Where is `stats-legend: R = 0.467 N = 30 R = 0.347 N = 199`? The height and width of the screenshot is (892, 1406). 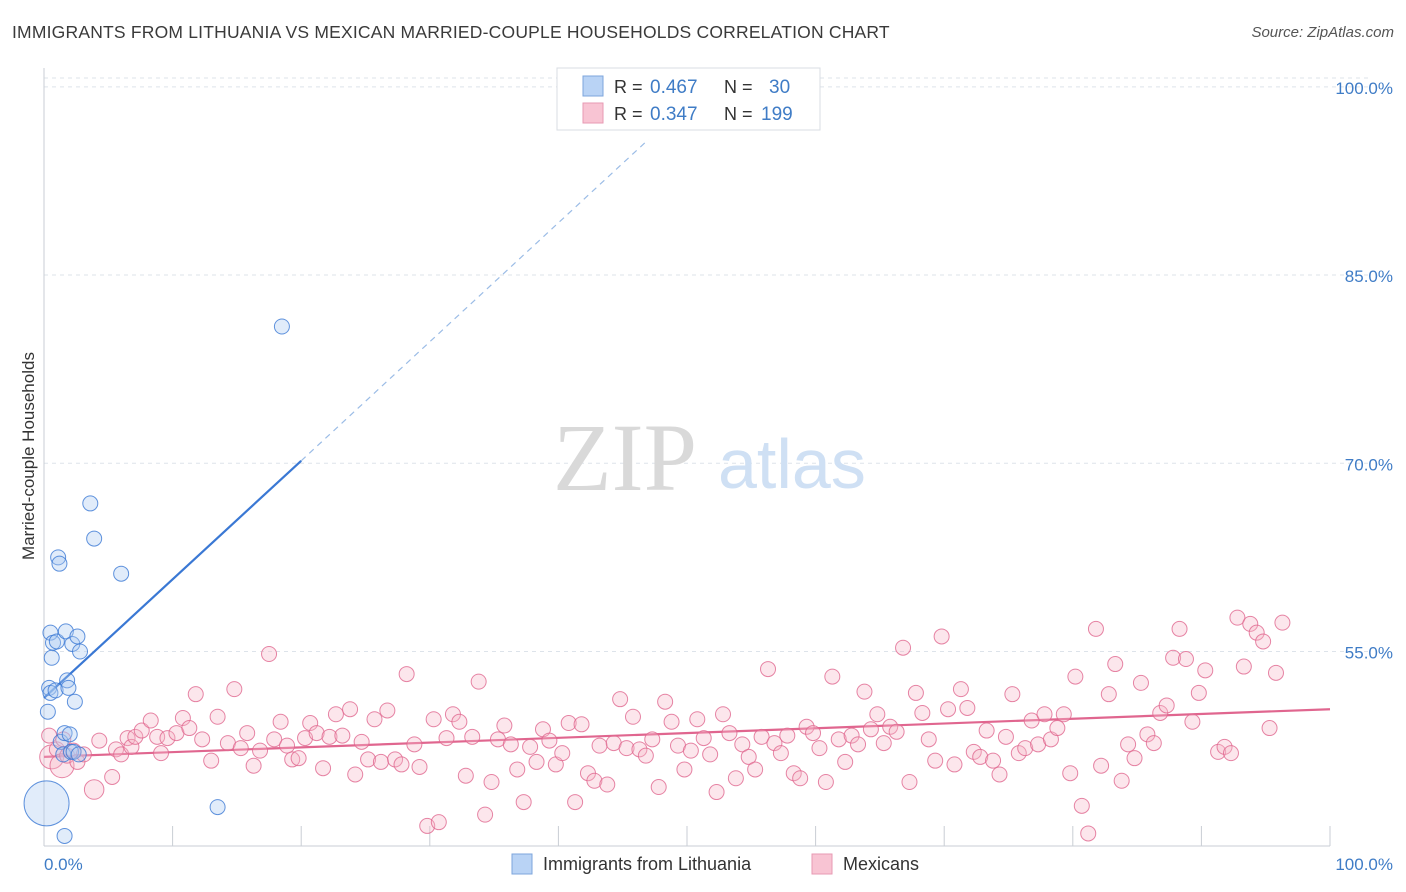 stats-legend: R = 0.467 N = 30 R = 0.347 N = 199 is located at coordinates (688, 99).